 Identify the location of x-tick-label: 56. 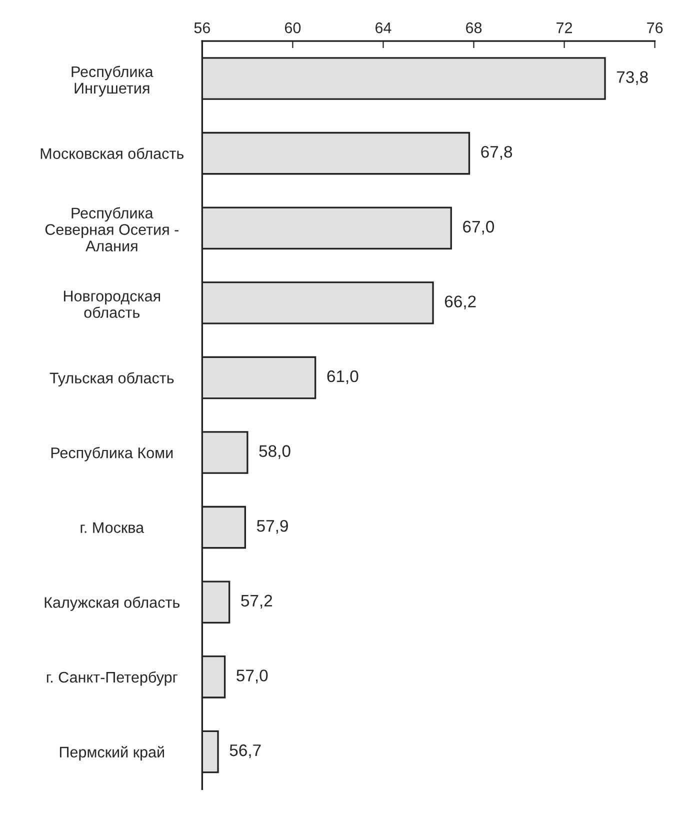
(202, 28).